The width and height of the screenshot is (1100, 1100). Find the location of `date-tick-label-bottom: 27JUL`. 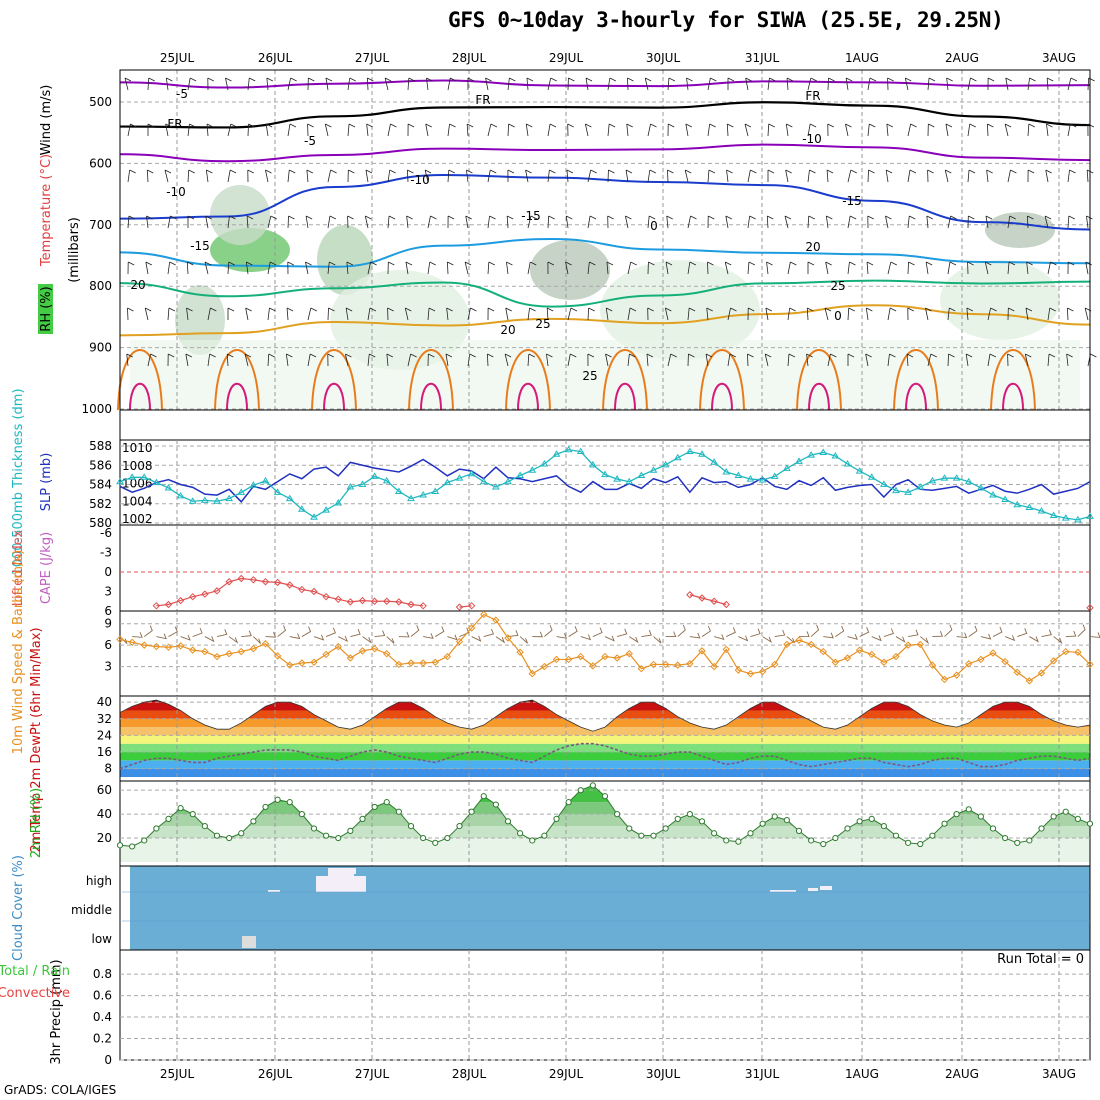

date-tick-label-bottom: 27JUL is located at coordinates (372, 1074).